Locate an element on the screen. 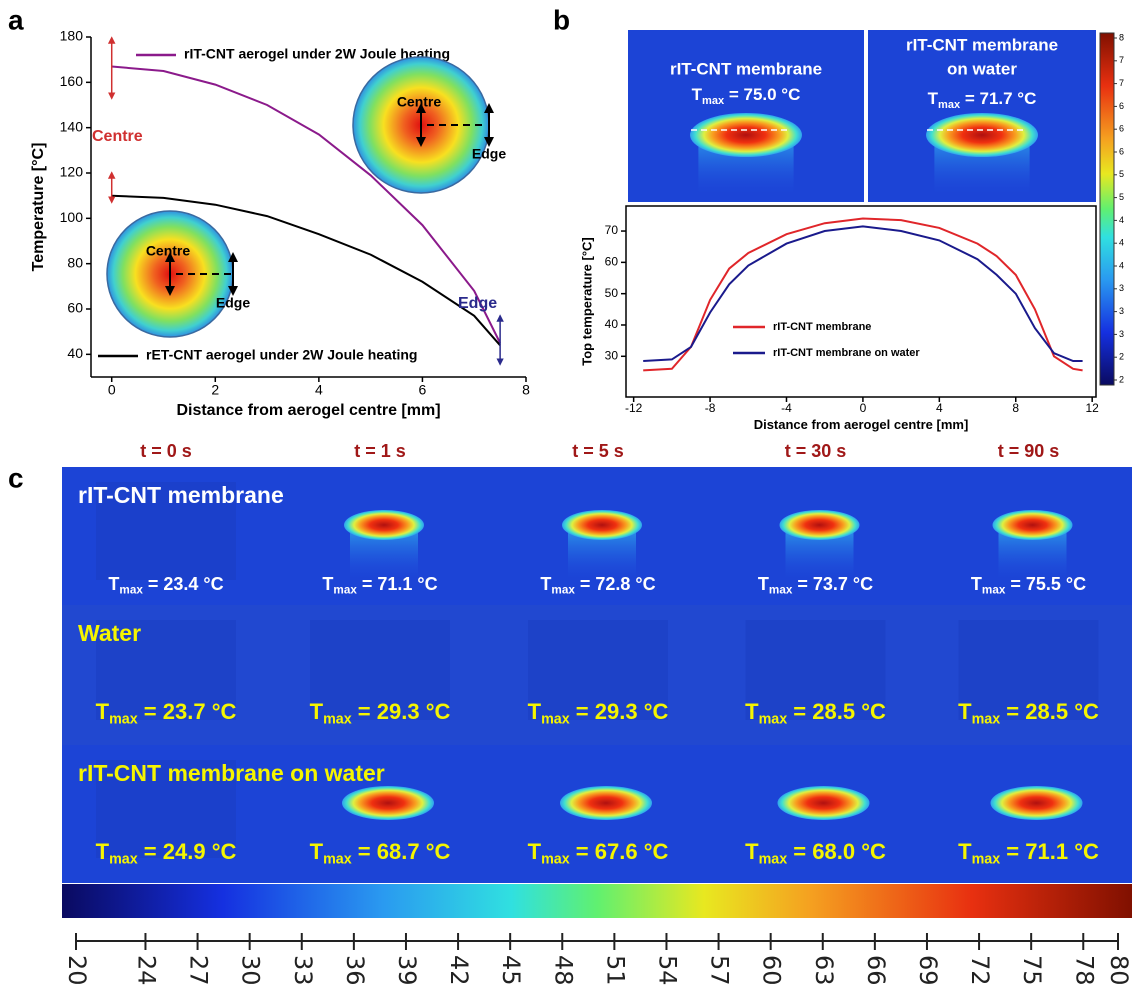 This screenshot has height=992, width=1132. tmax-value: = 23.4 °C is located at coordinates (183, 584).